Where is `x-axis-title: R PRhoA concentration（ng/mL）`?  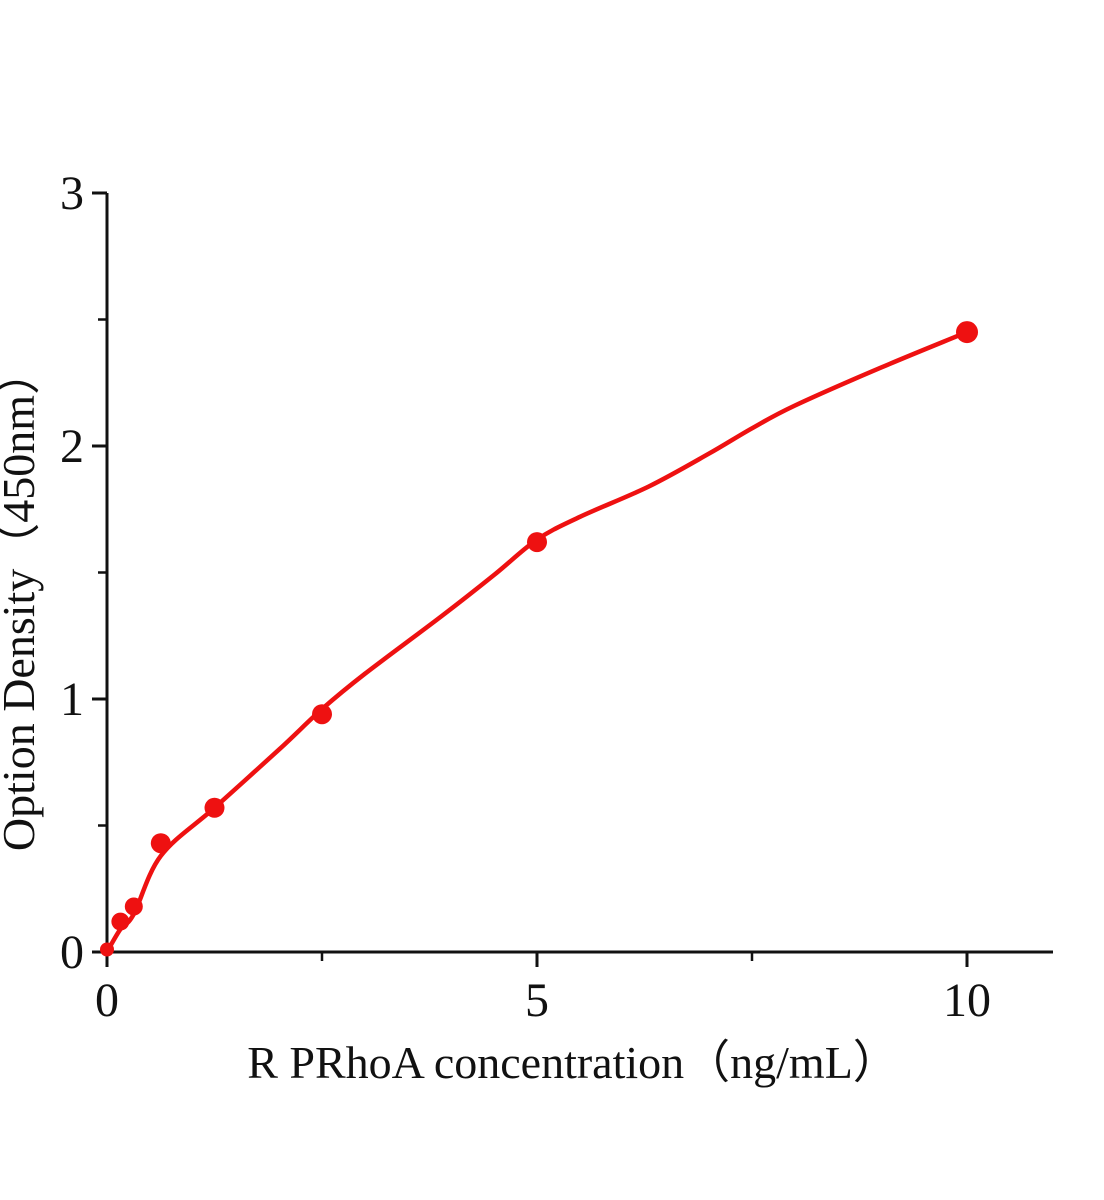 x-axis-title: R PRhoA concentration（ng/mL） is located at coordinates (573, 1062).